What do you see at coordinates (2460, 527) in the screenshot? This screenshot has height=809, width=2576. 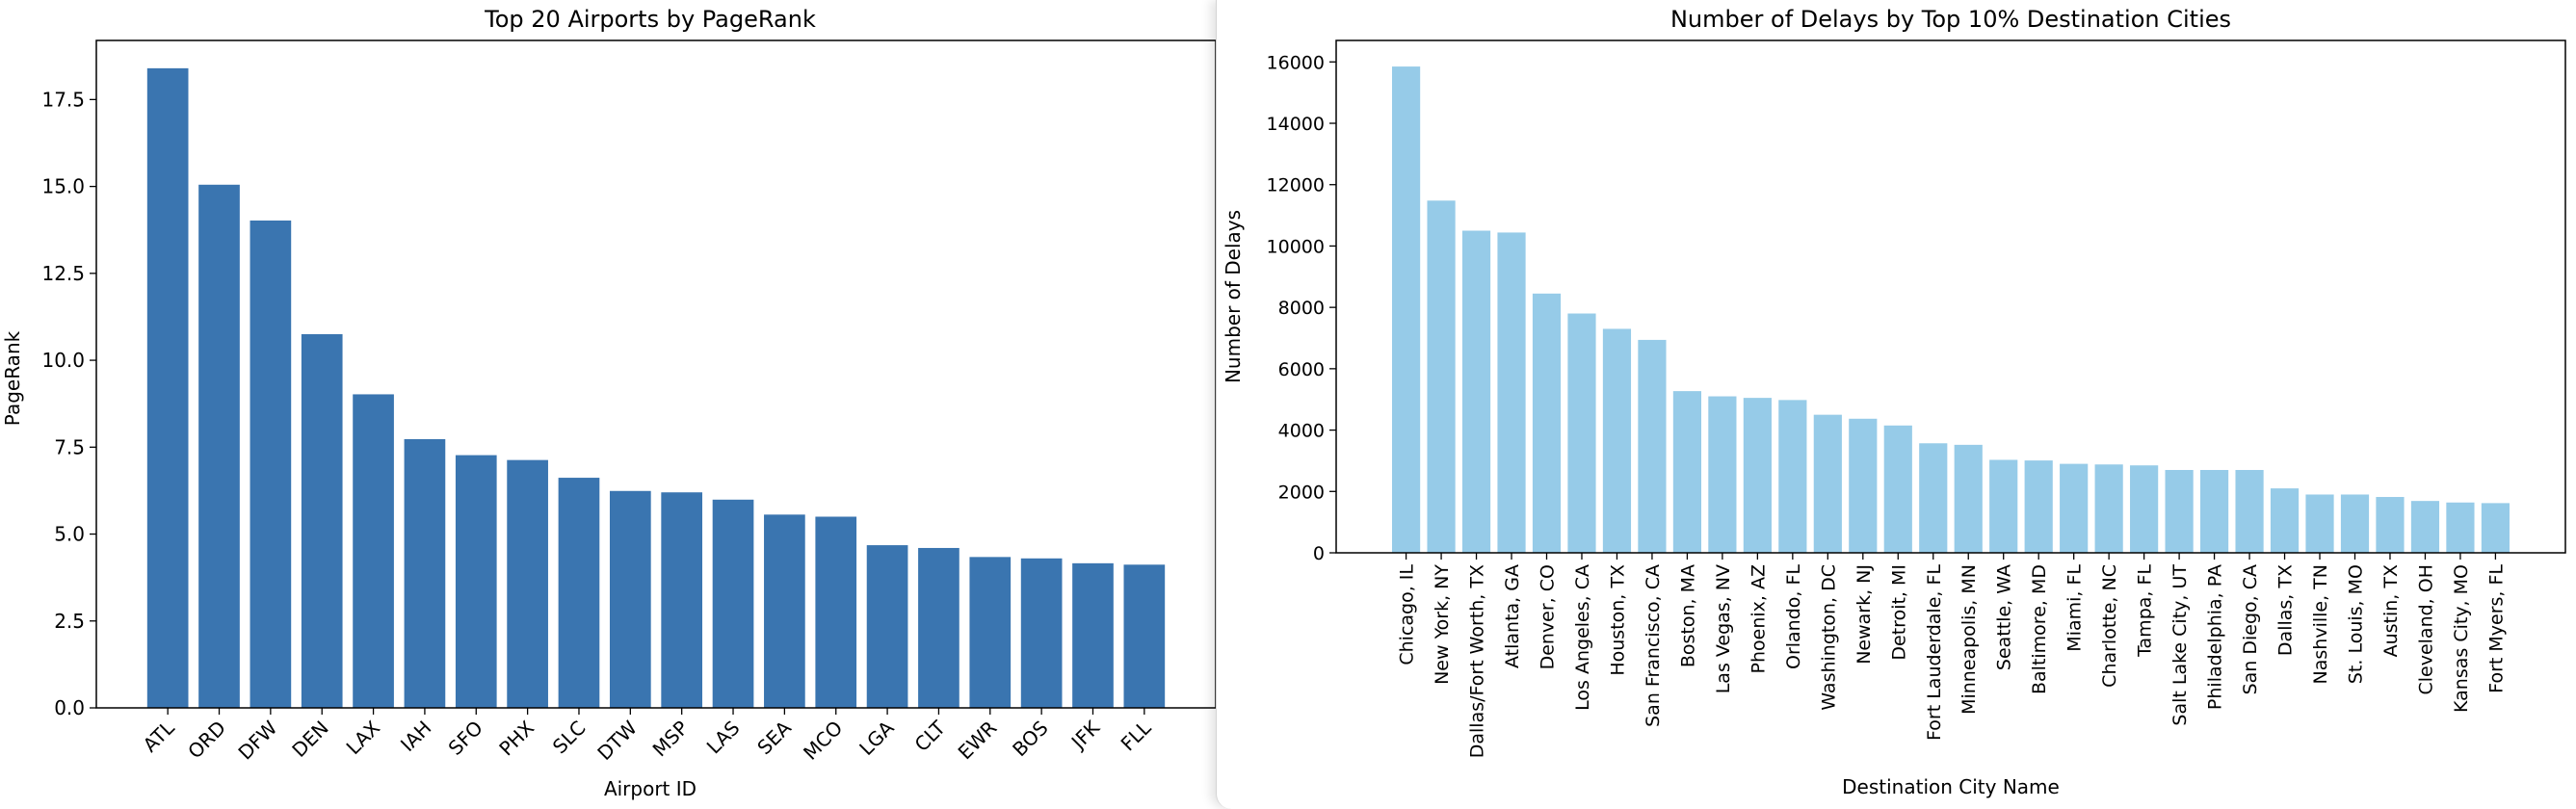 I see `bar-kansas-city-mo` at bounding box center [2460, 527].